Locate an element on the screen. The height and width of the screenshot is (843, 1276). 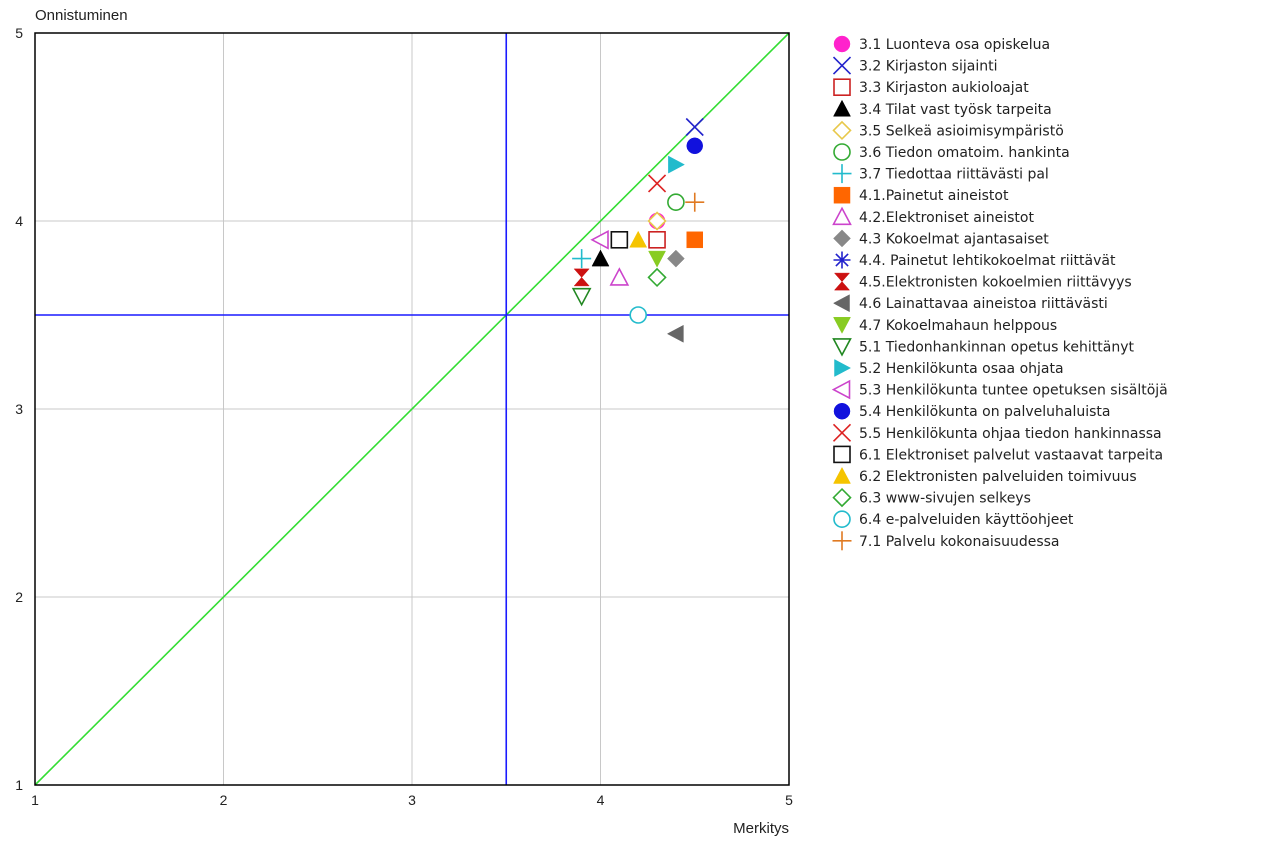
legend-item: 5.2 Henkilökunta osaa ohjata is located at coordinates (949, 368).